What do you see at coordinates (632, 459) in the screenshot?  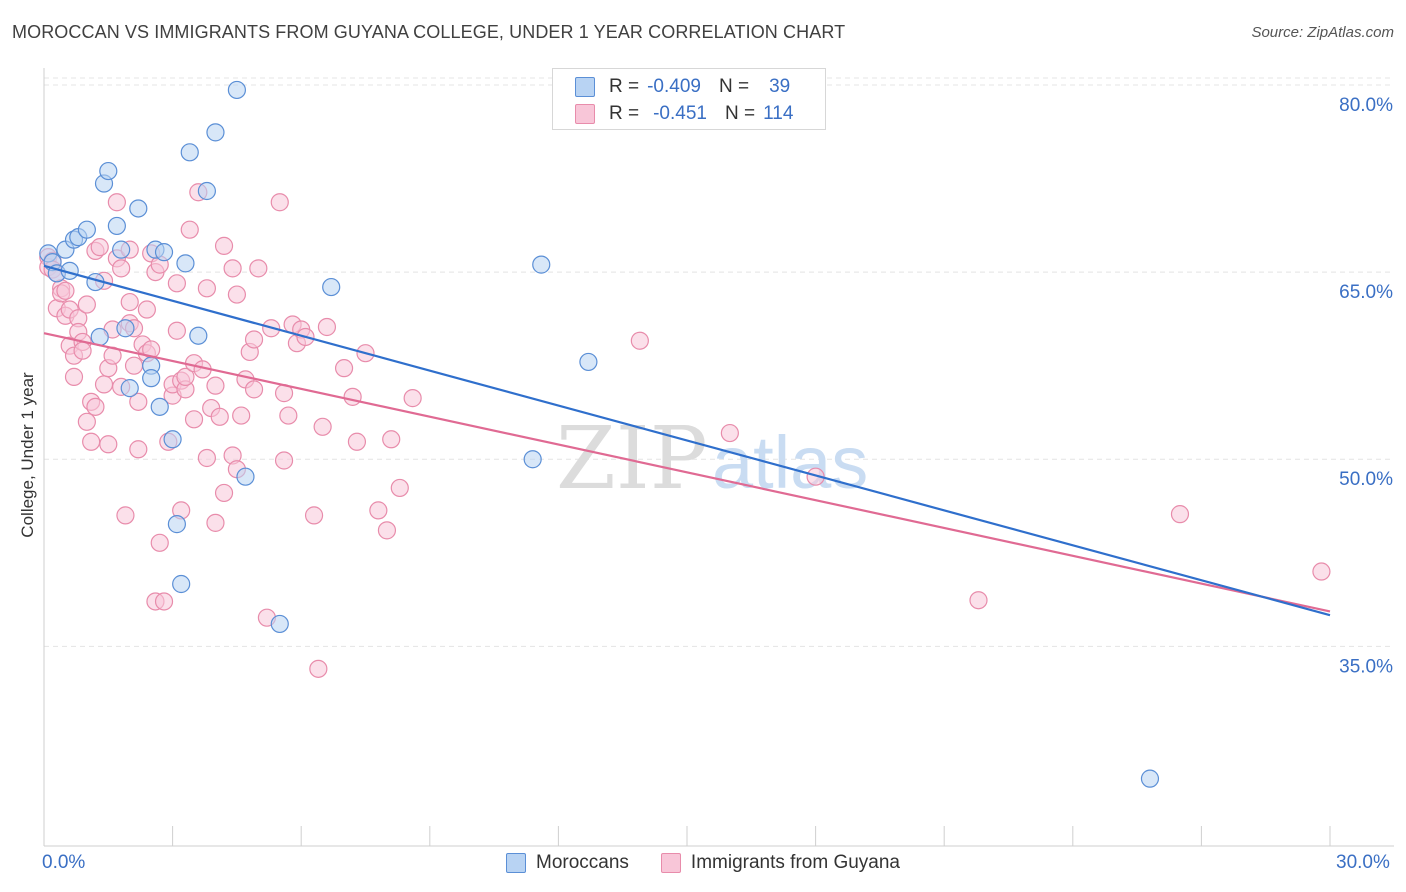 I see `watermark-zip: ZIP` at bounding box center [632, 459].